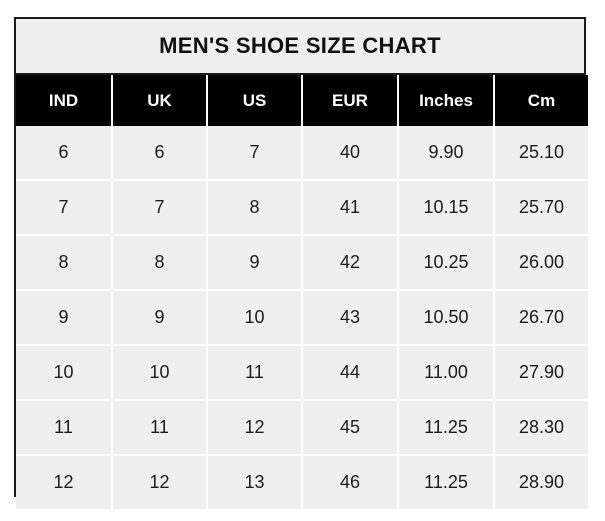  I want to click on cell-inches: 9.90, so click(446, 153).